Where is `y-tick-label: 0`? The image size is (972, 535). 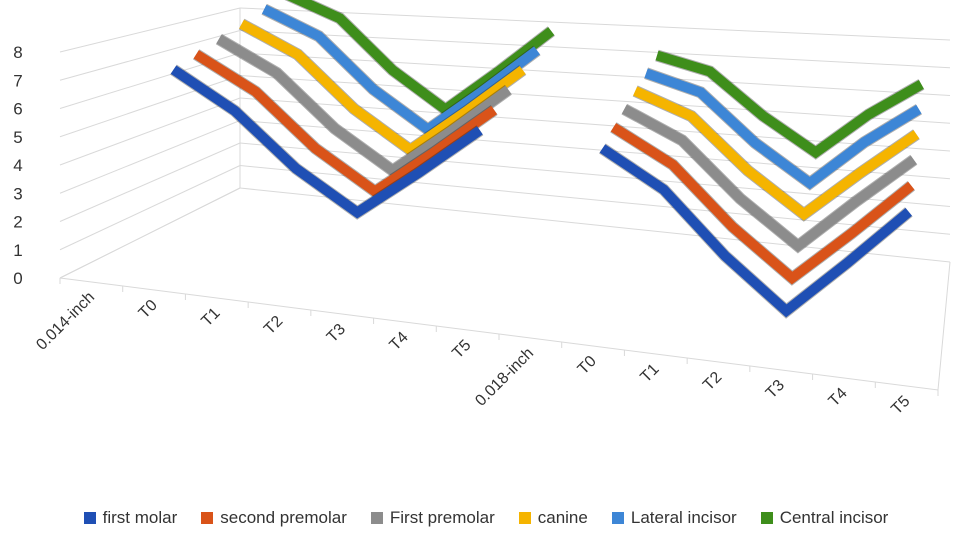 y-tick-label: 0 is located at coordinates (17, 278).